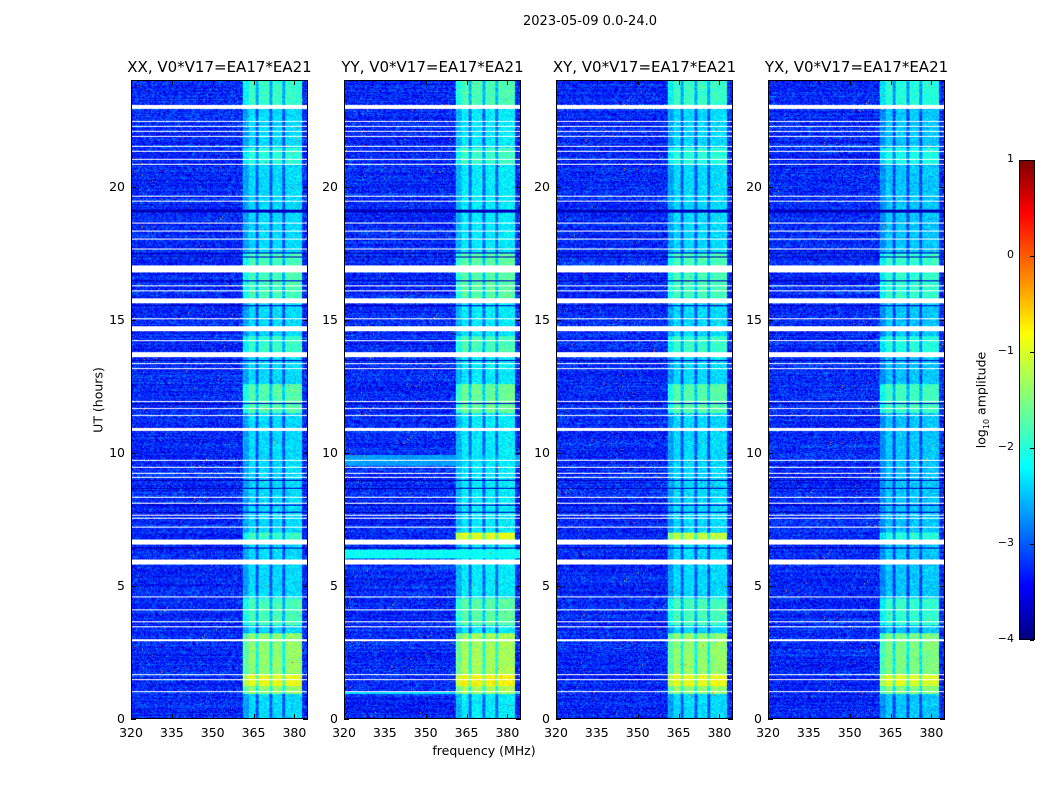  Describe the element at coordinates (981, 385) in the screenshot. I see `colorbar-label-rest: amplitude` at that location.